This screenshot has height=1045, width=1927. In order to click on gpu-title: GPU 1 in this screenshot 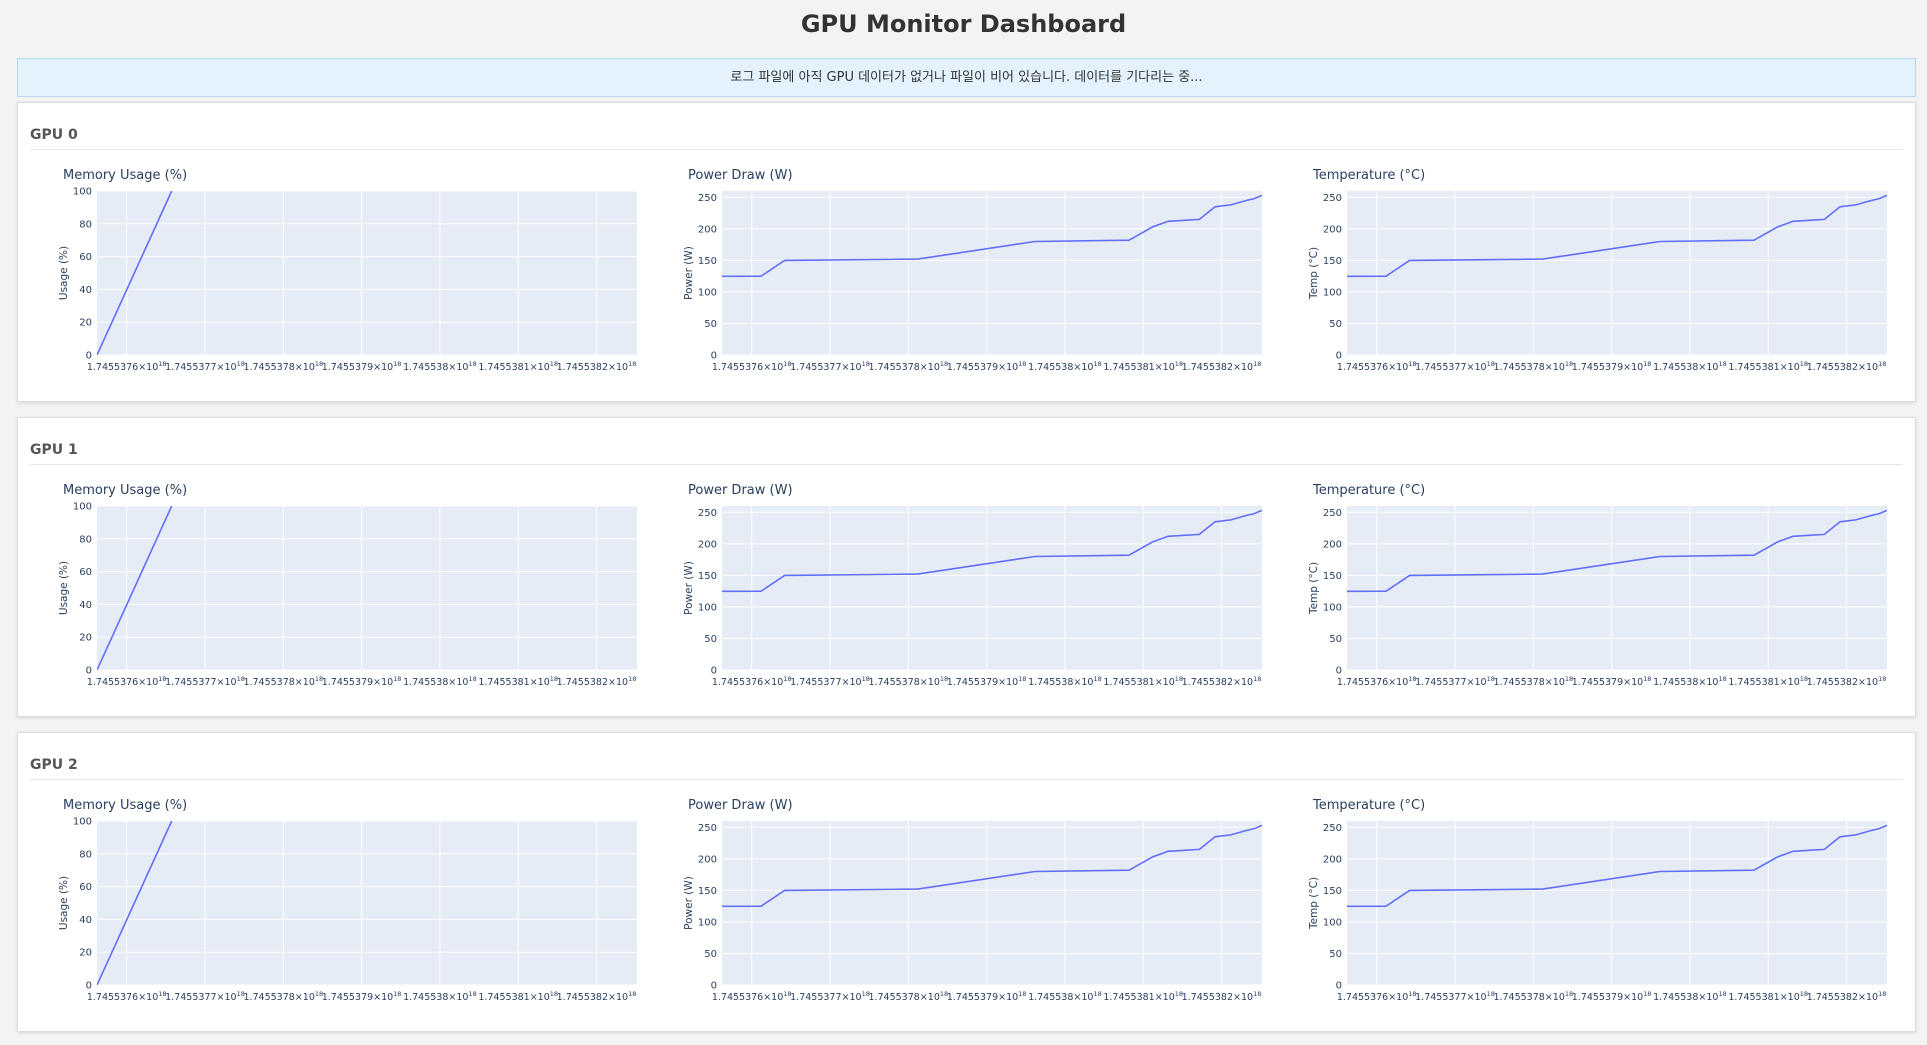, I will do `click(54, 450)`.